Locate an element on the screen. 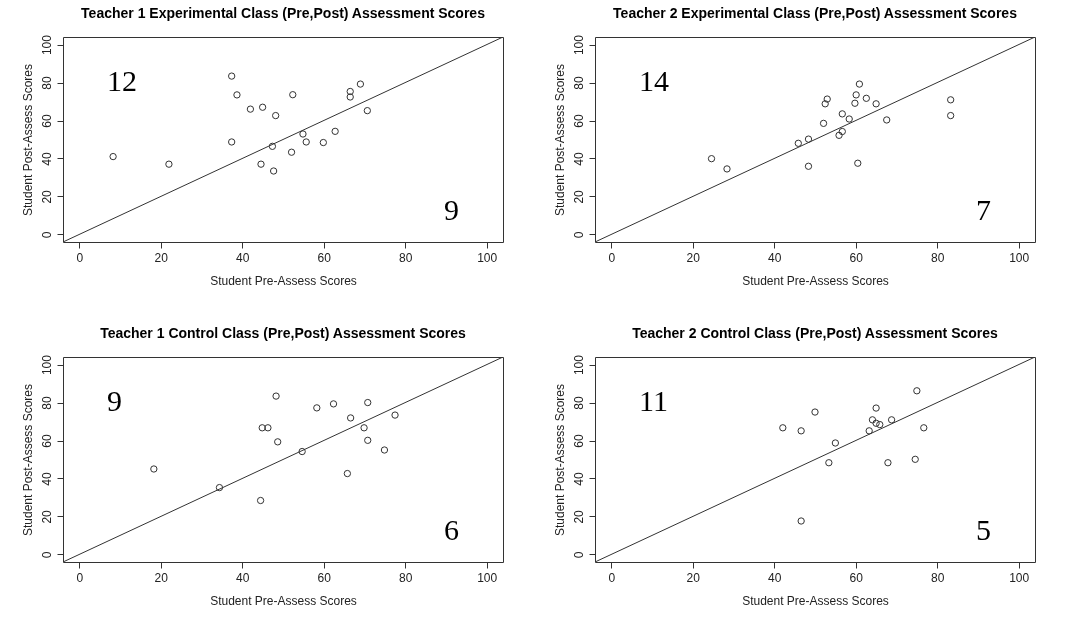 The width and height of the screenshot is (1065, 642). chart-title: Teacher 1 Experimental Class (Pre,Post) Assessment Scores is located at coordinates (283, 12).